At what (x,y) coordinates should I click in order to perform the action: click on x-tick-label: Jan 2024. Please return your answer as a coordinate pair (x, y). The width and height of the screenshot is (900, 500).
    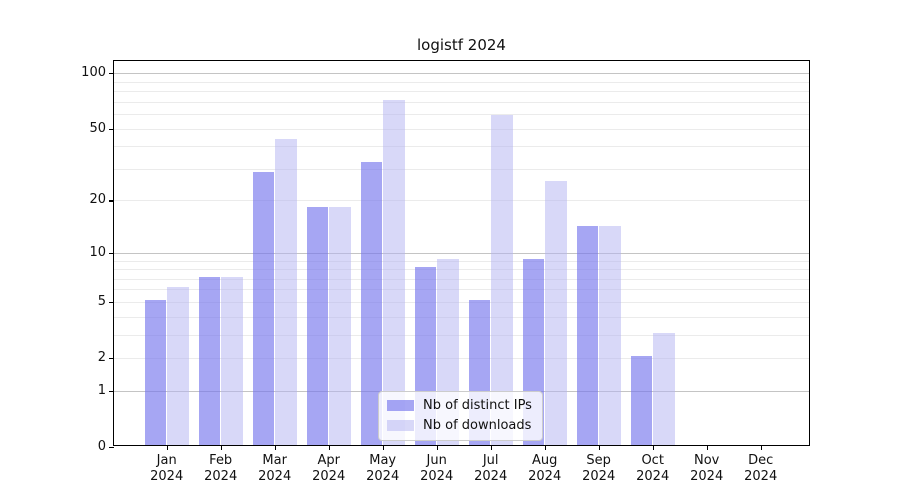
    Looking at the image, I should click on (167, 468).